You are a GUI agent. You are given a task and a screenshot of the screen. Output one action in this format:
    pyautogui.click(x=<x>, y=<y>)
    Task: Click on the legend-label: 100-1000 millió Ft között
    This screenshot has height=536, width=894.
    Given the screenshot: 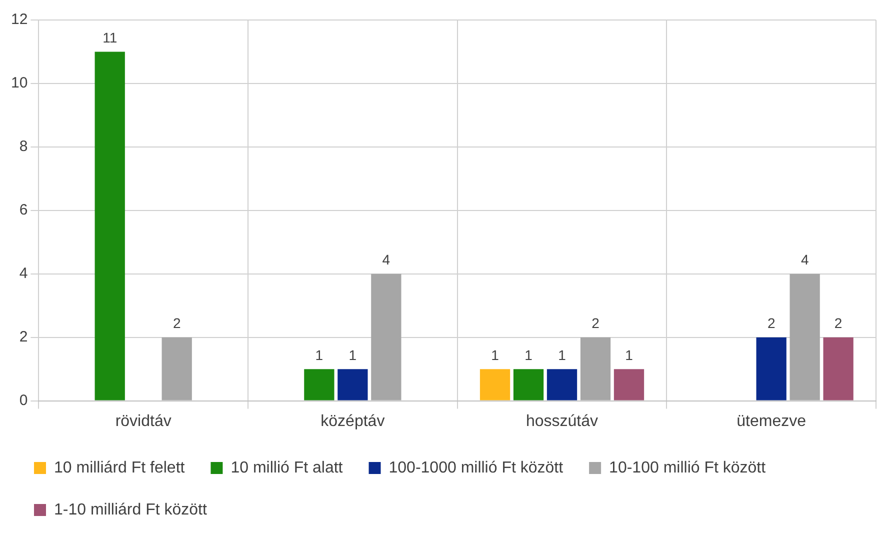 What is the action you would take?
    pyautogui.click(x=476, y=467)
    